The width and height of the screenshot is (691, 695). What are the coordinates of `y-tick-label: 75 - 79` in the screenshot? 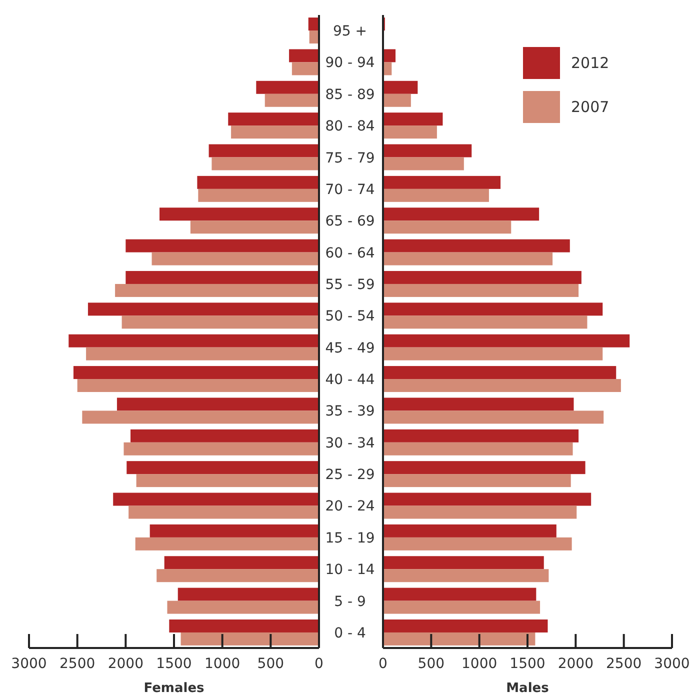 It's located at (350, 158).